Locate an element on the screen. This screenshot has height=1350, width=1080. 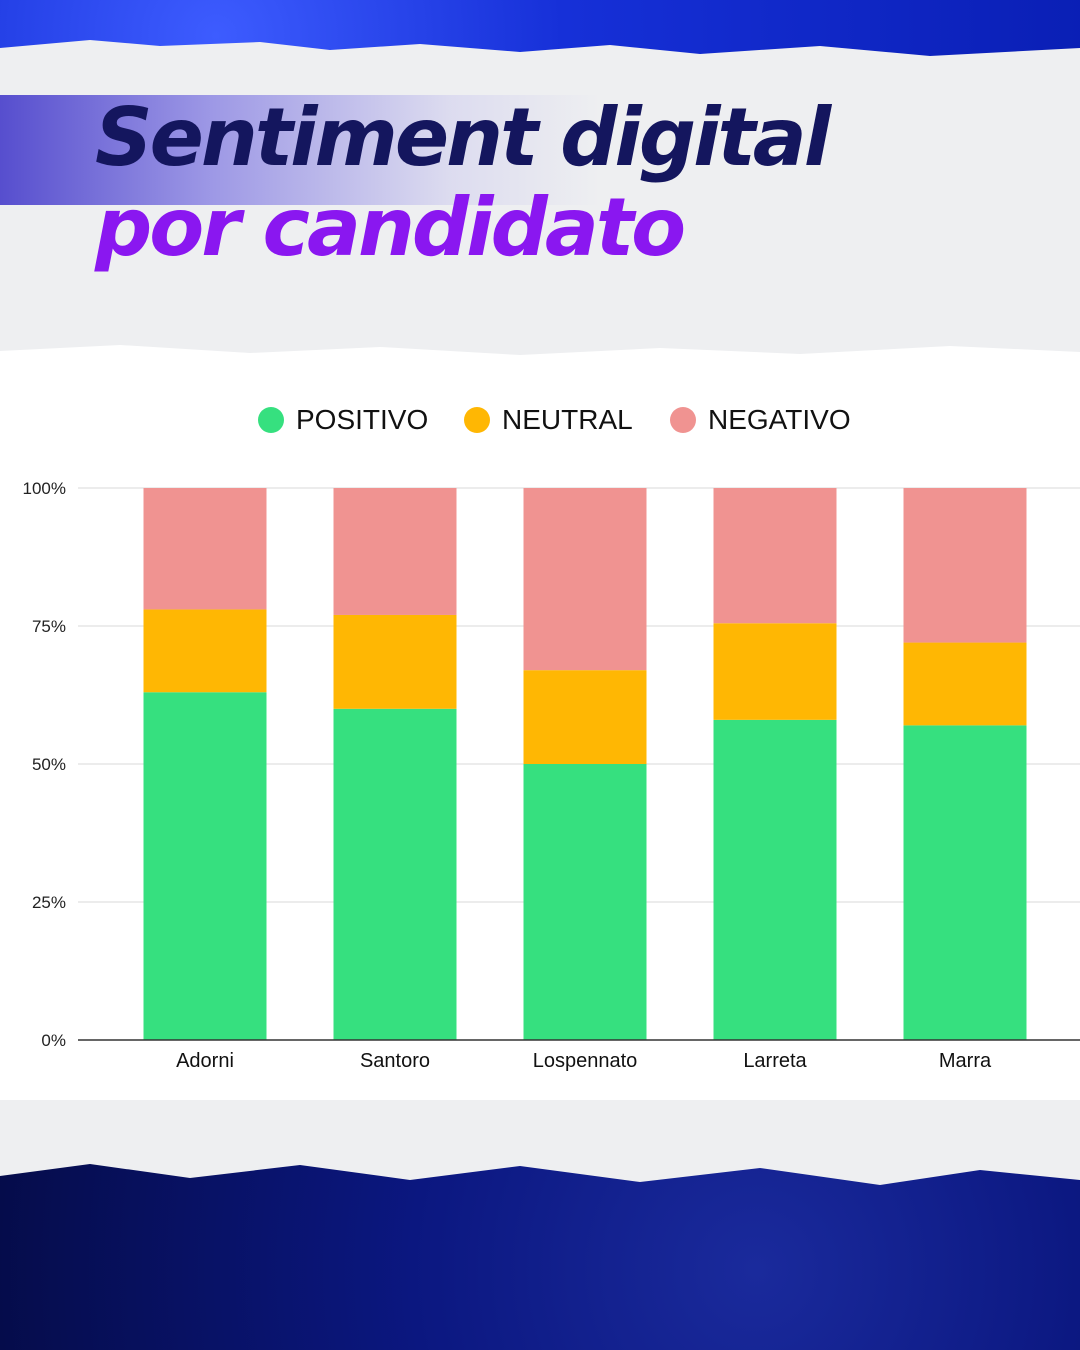
x-tick-label-marra: Marra is located at coordinates (965, 1061).